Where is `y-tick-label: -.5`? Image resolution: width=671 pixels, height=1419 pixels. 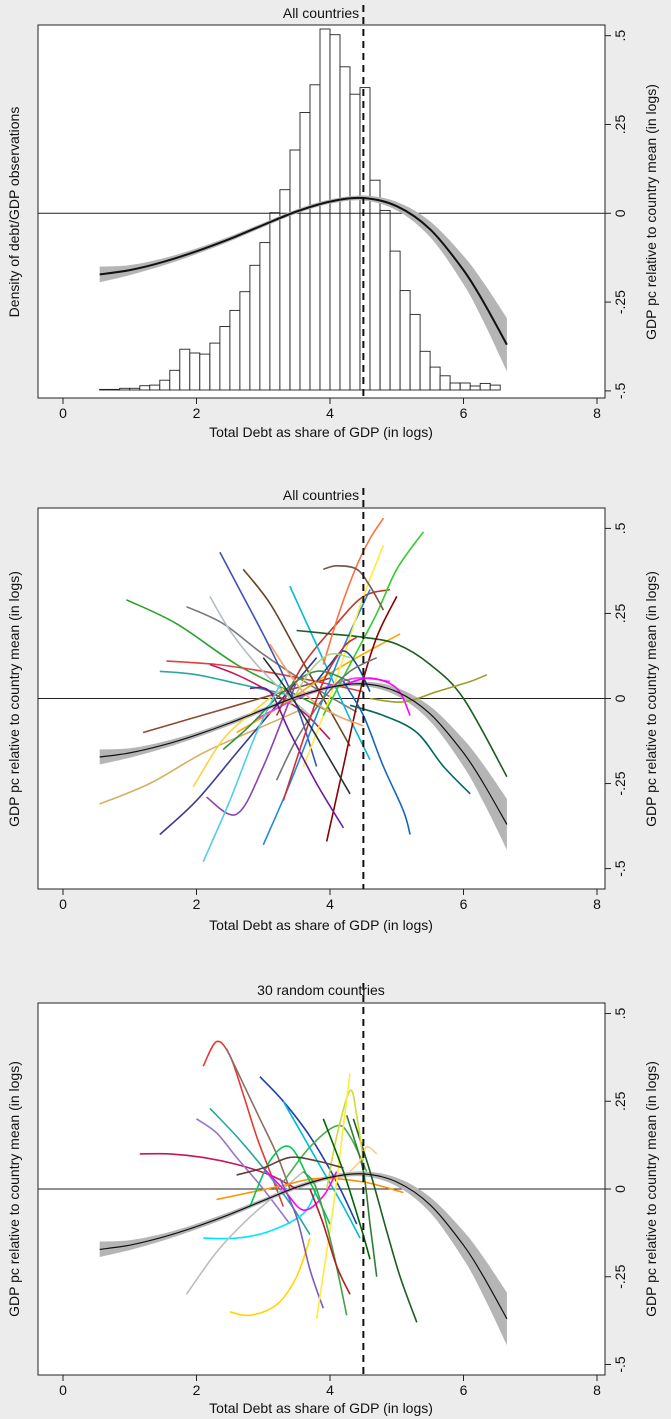
y-tick-label: -.5 is located at coordinates (620, 1364).